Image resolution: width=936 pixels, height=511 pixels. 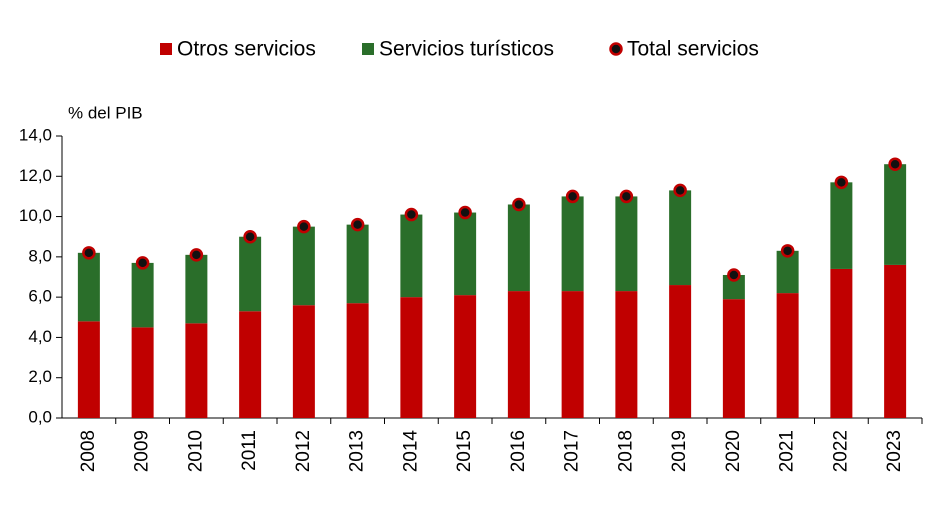 What do you see at coordinates (40, 336) in the screenshot?
I see `y-tick-label: 4,0` at bounding box center [40, 336].